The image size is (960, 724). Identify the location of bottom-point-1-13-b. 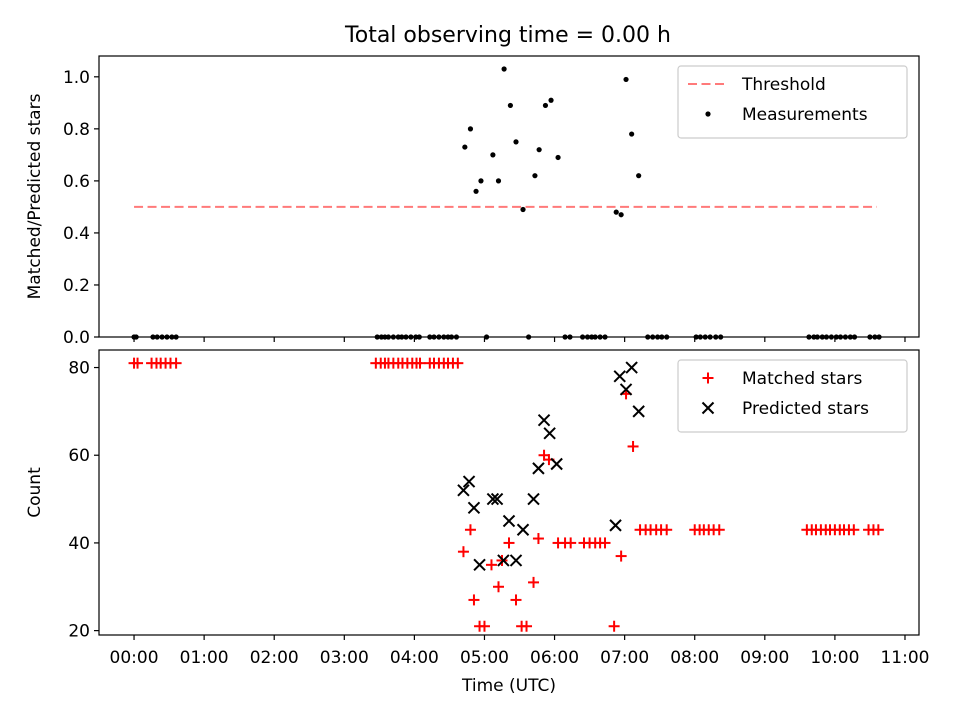
(549, 433).